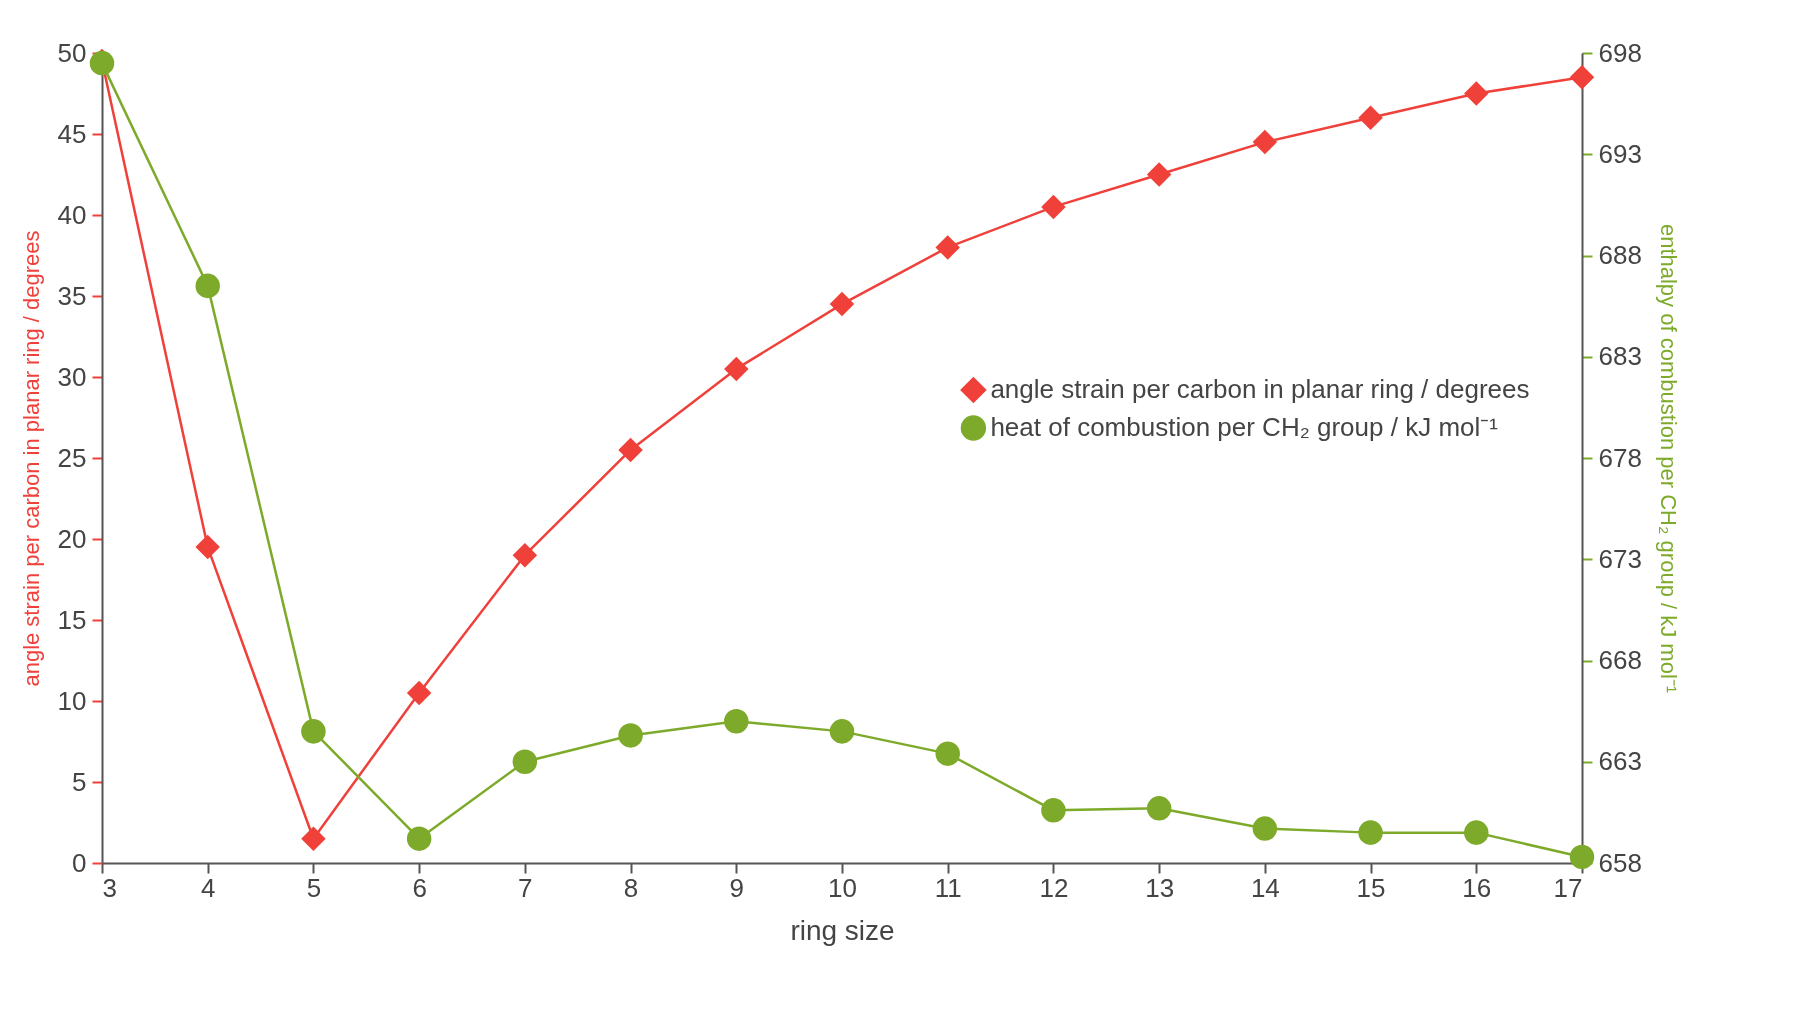 Image resolution: width=1816 pixels, height=1018 pixels. What do you see at coordinates (1265, 887) in the screenshot?
I see `x-tick-label: 14` at bounding box center [1265, 887].